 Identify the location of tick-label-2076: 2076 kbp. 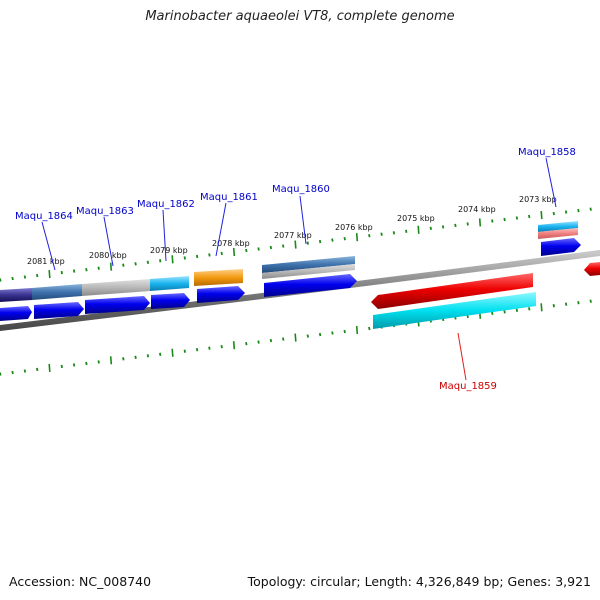
(354, 227).